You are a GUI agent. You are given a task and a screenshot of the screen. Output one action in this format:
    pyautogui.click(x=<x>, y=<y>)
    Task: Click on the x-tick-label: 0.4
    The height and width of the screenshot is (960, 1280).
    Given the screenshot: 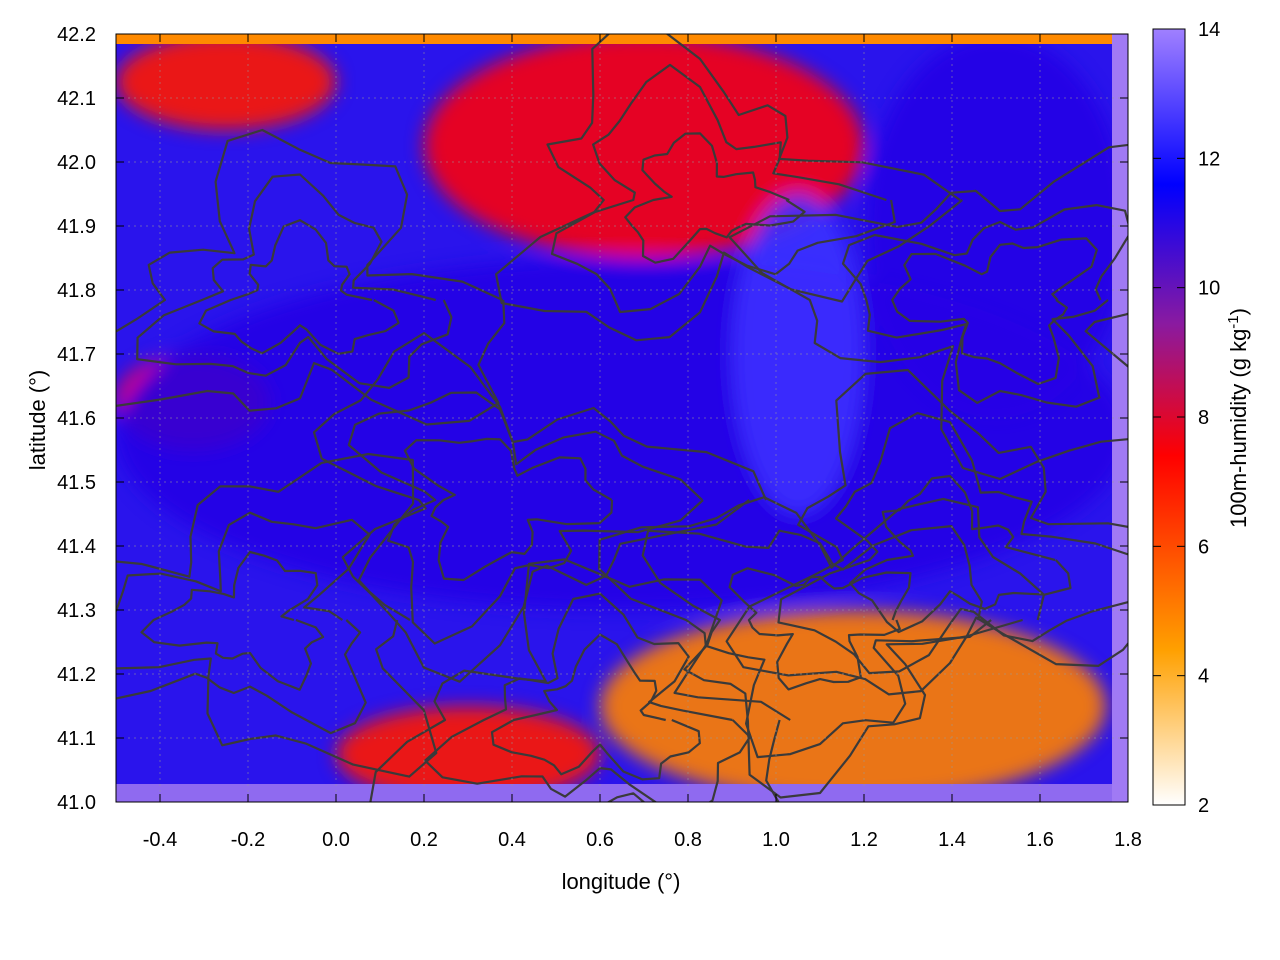 What is the action you would take?
    pyautogui.click(x=512, y=840)
    